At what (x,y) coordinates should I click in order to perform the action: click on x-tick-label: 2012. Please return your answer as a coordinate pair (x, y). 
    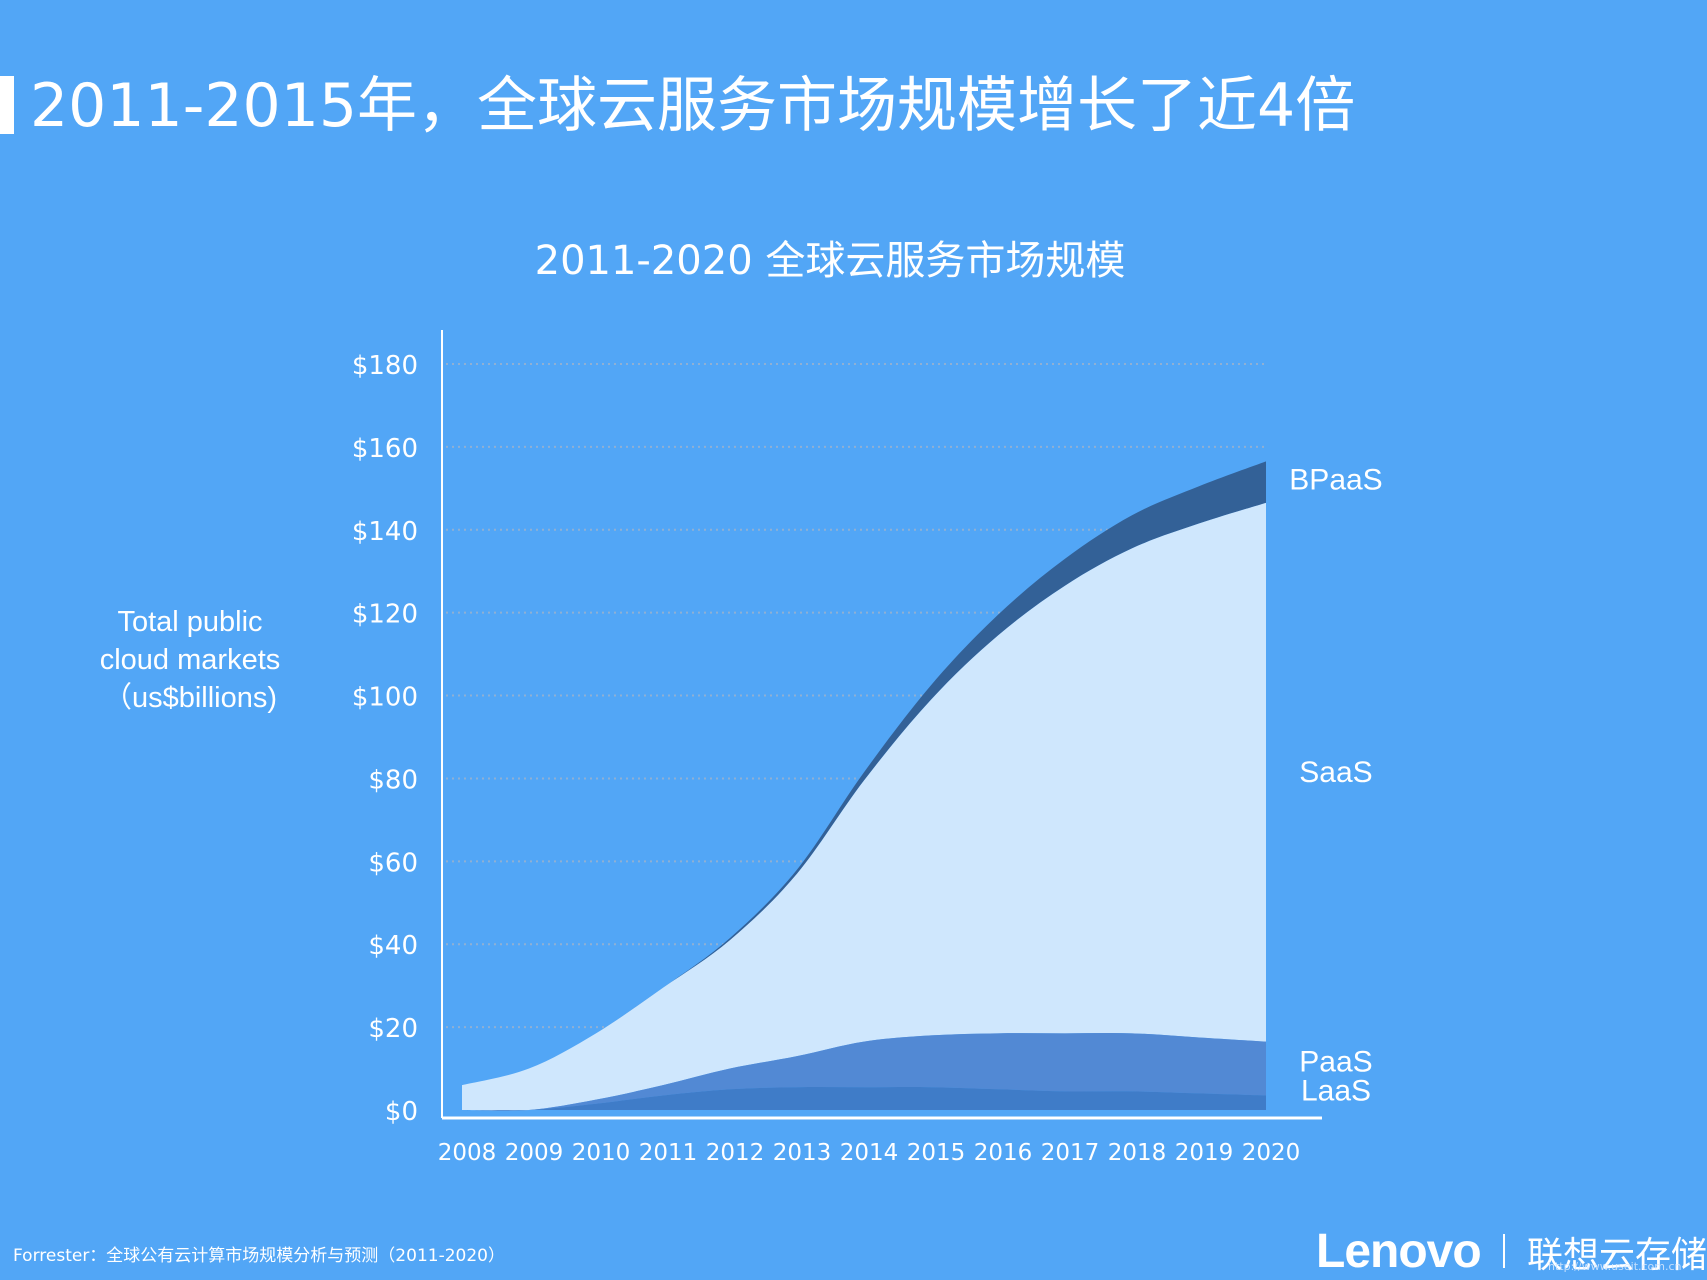
    Looking at the image, I should click on (735, 1153).